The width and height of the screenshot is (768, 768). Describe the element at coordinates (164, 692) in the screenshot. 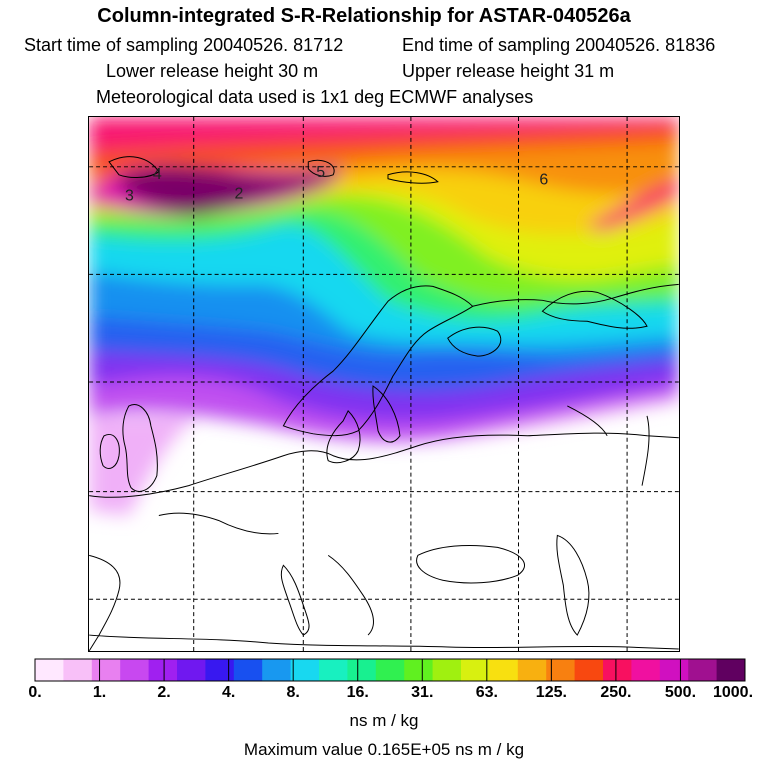

I see `legend-tick-label: 2.` at that location.